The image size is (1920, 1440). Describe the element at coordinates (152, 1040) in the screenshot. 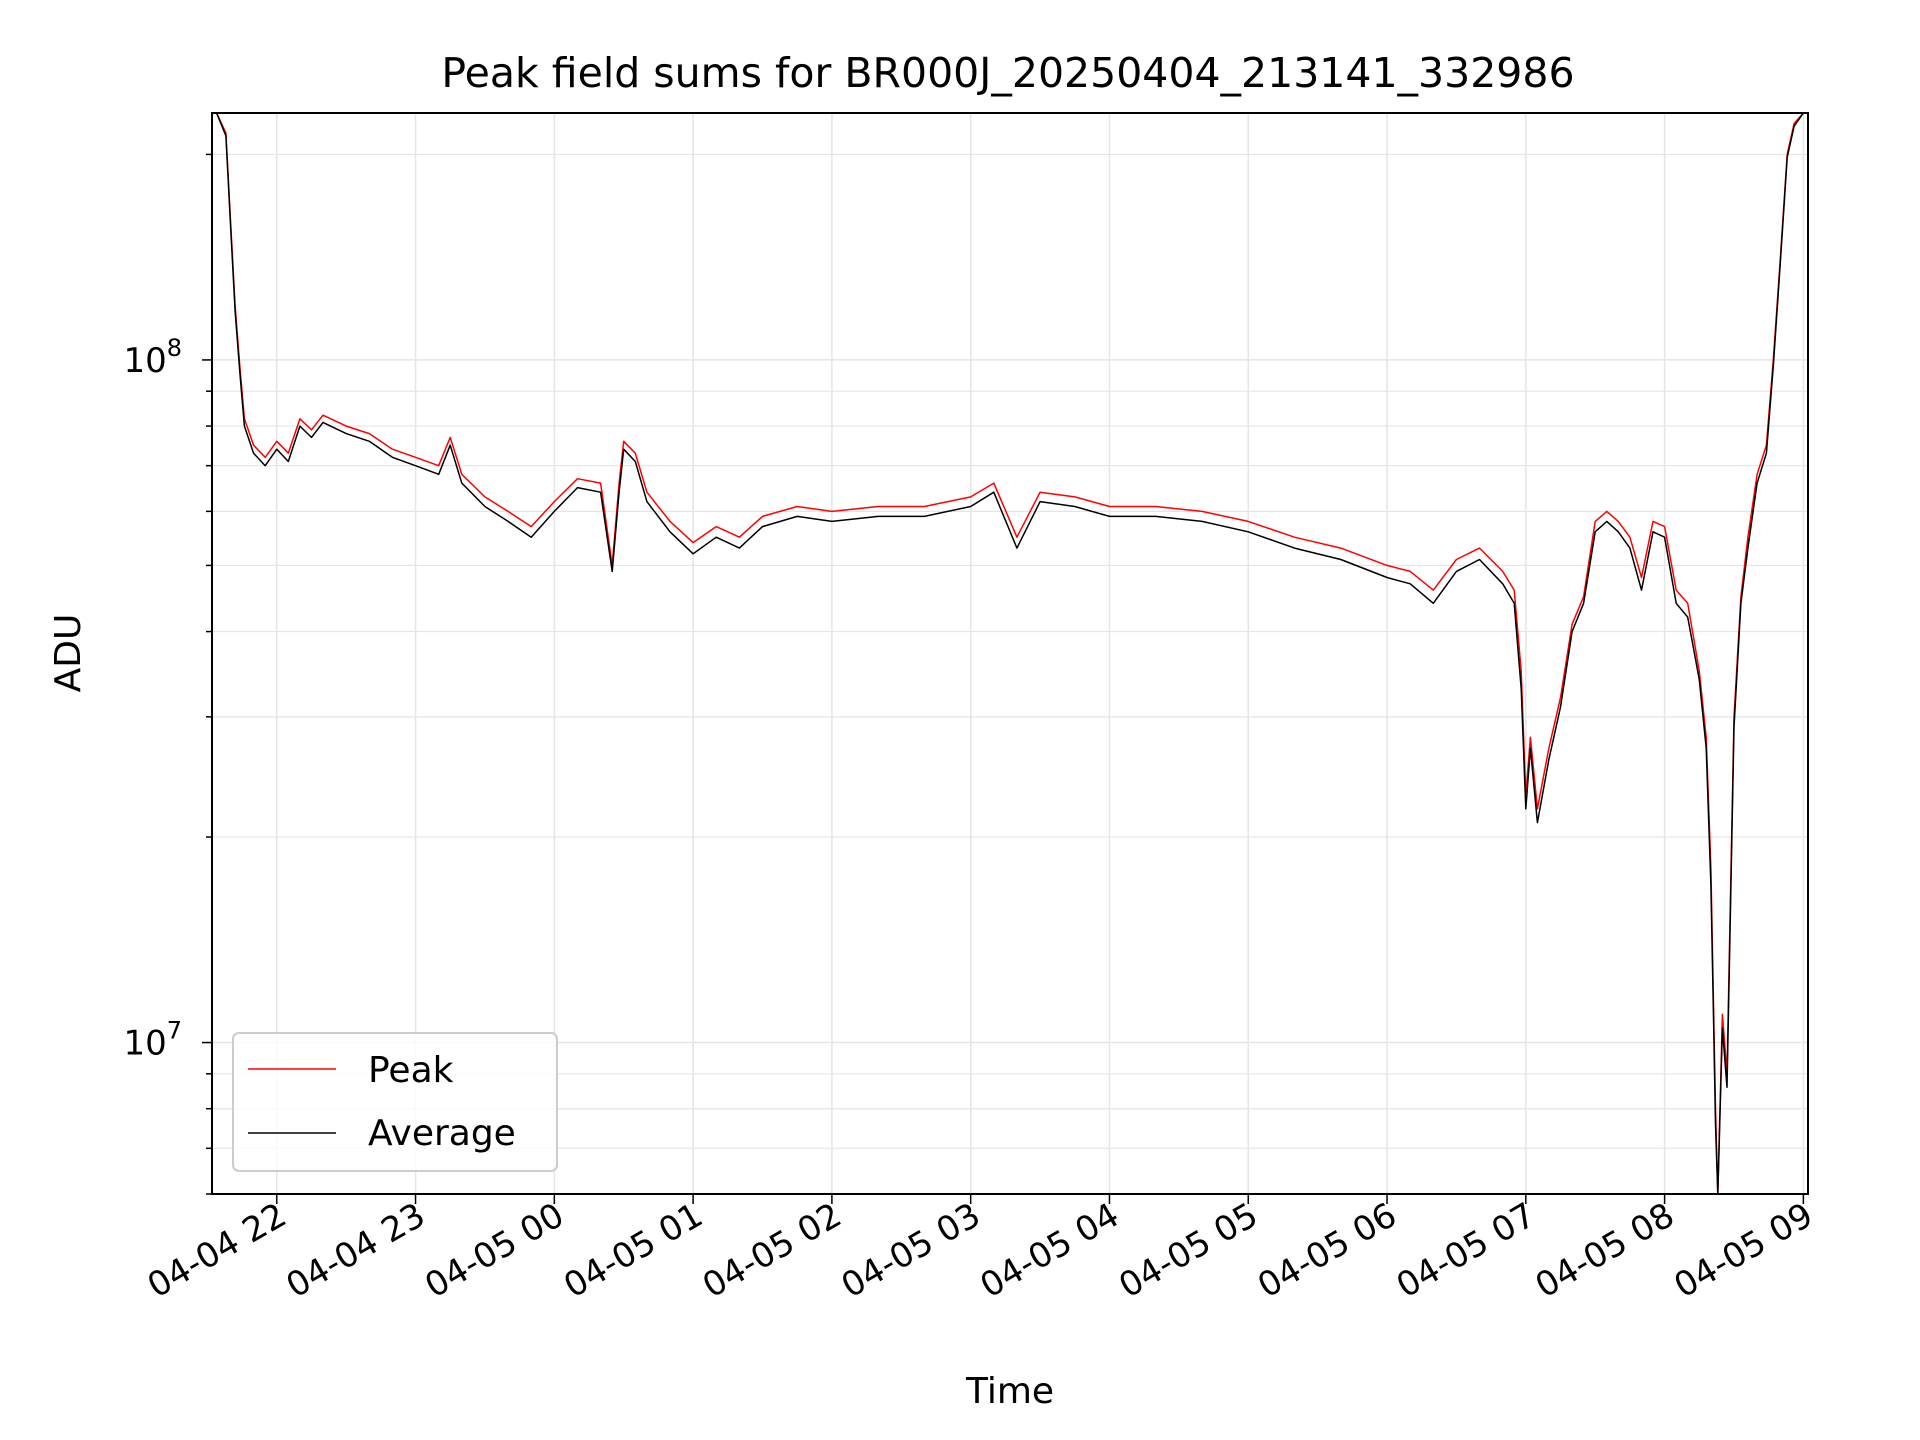

I see `y-tick-label: 10⁷` at that location.